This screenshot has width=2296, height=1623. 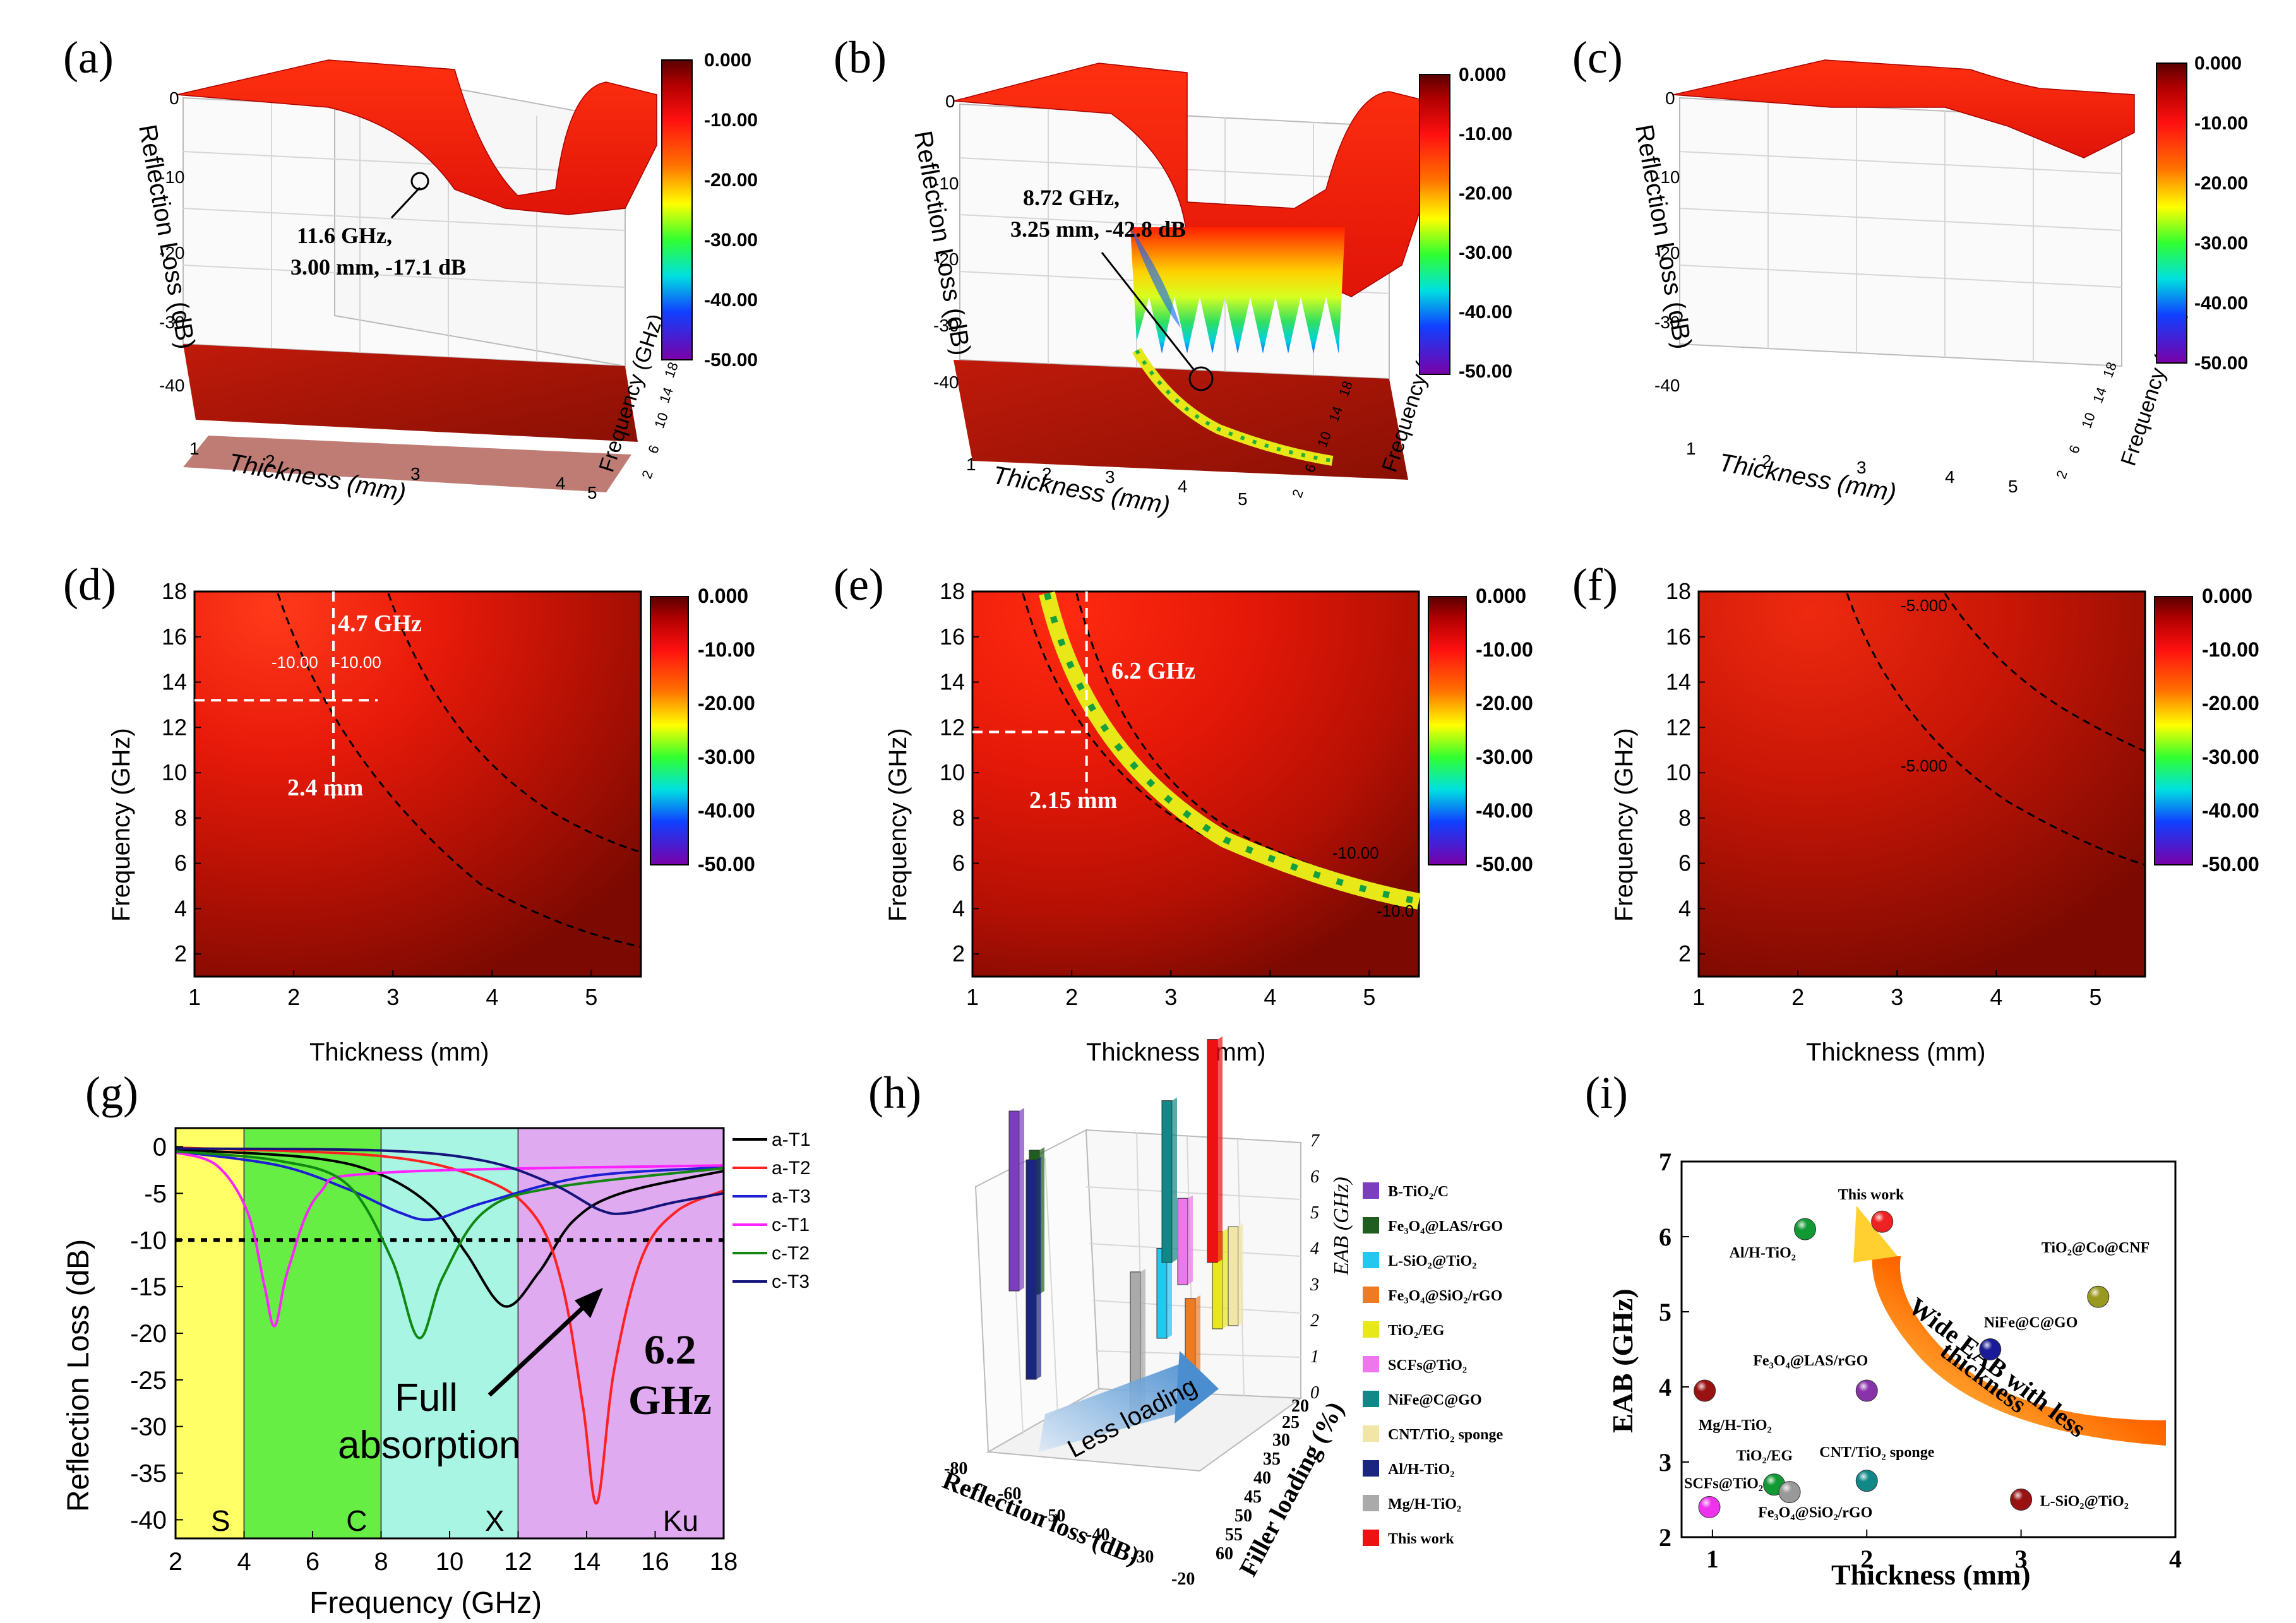 What do you see at coordinates (1071, 197) in the screenshot?
I see `annotation-line1: 8.72 GHz,` at bounding box center [1071, 197].